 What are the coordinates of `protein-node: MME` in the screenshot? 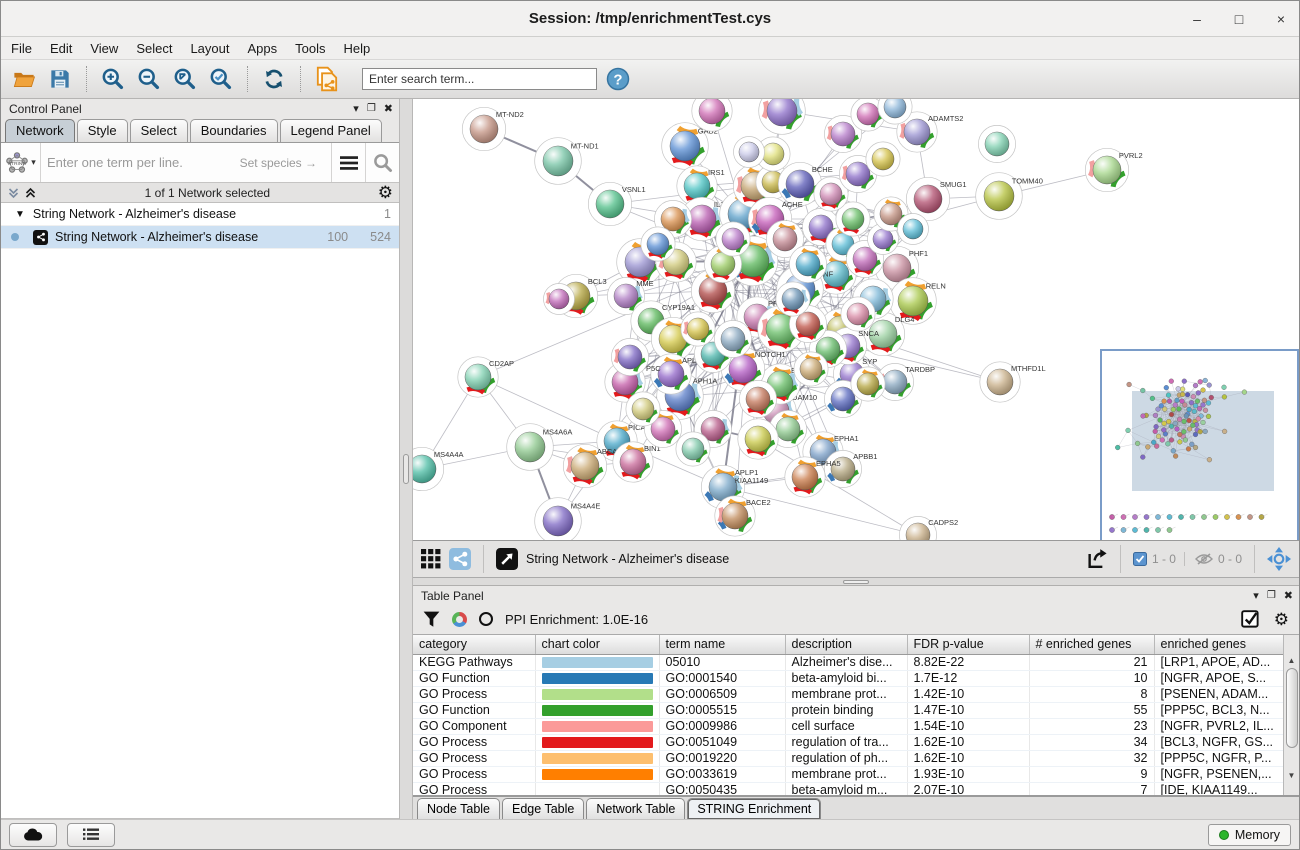 It's located at (630, 296).